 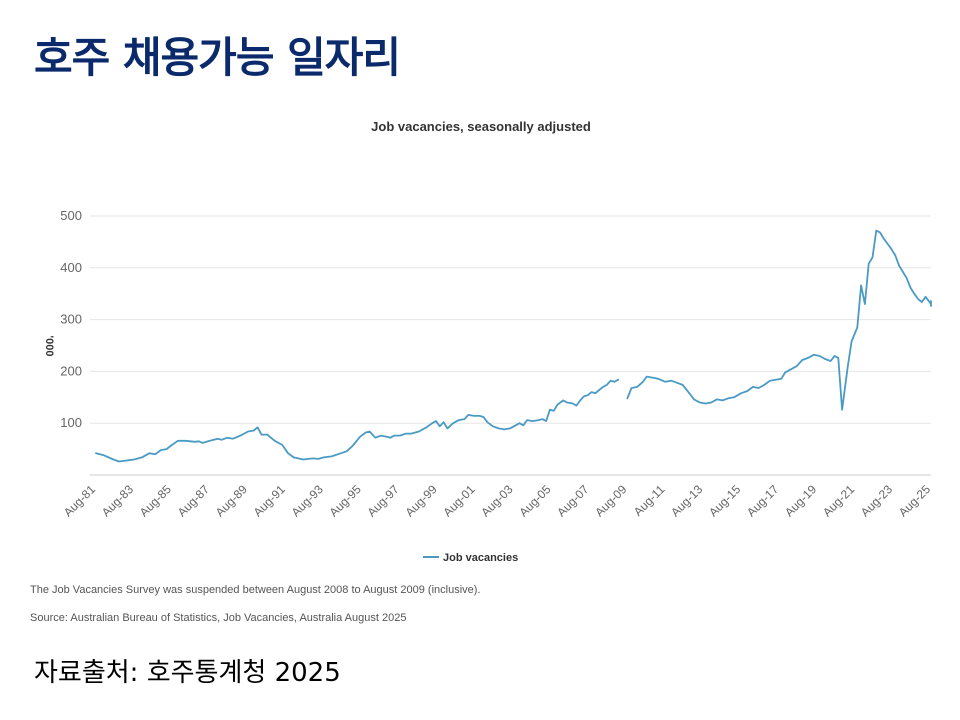 I want to click on x-tick-label: Aug-83, so click(x=117, y=500).